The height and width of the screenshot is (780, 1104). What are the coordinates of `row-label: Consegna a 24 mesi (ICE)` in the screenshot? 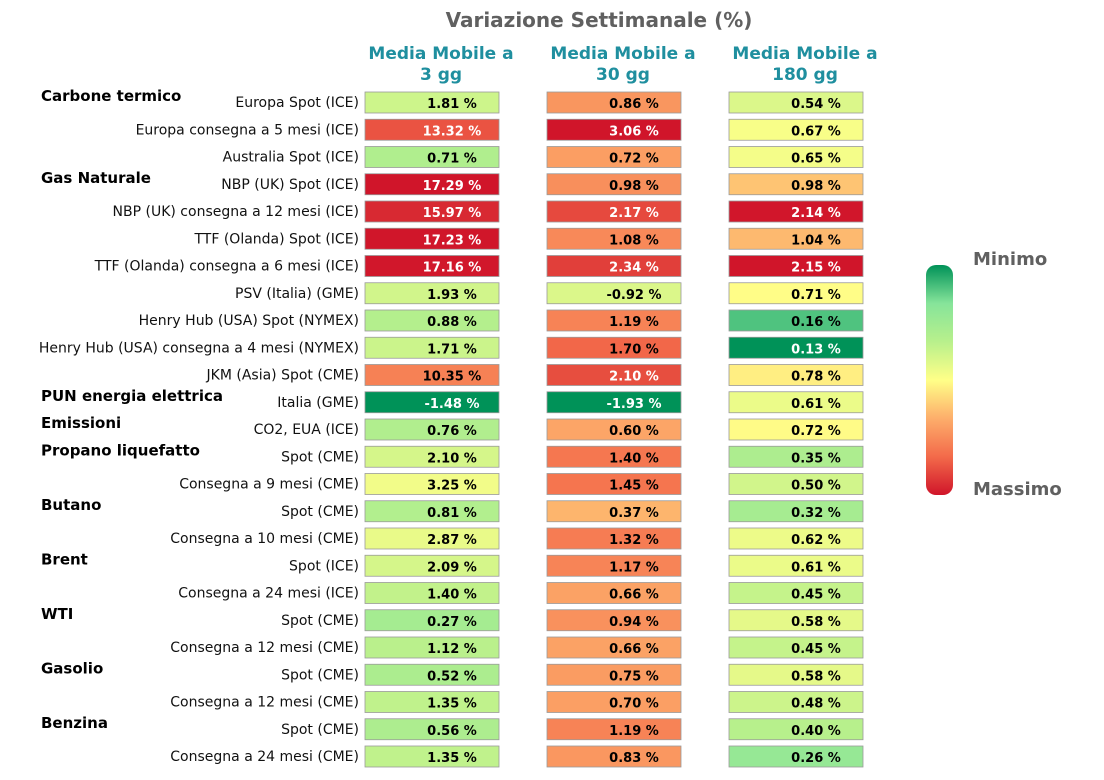 It's located at (268, 594).